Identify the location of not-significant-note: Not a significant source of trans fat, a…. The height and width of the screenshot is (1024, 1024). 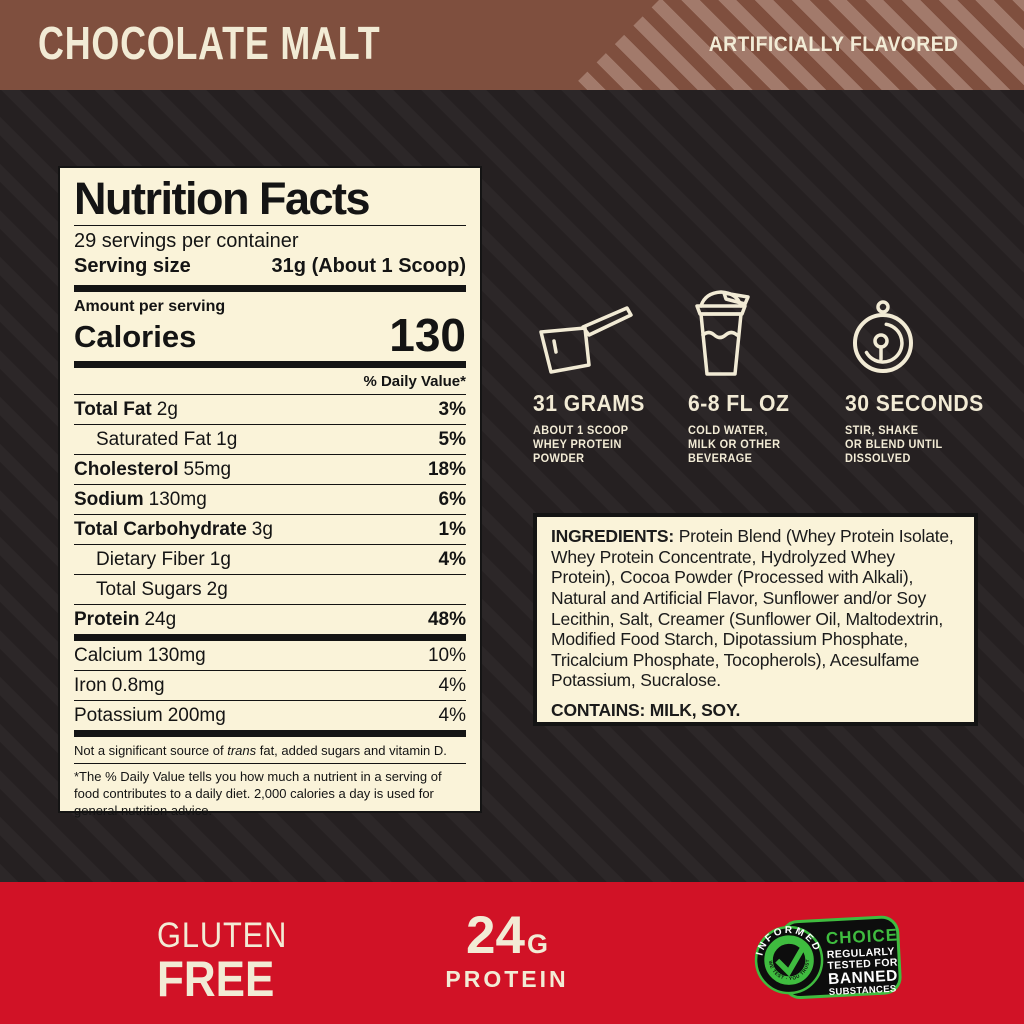
(270, 750).